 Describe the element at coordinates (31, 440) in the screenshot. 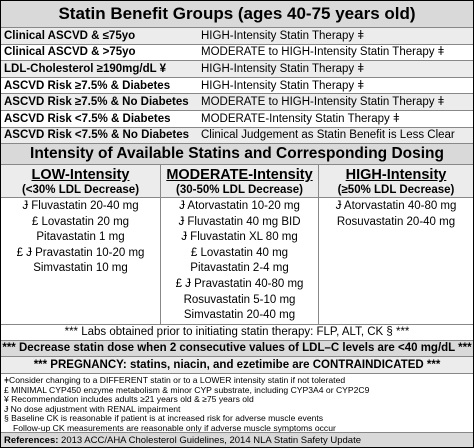

I see `references-label: References:` at that location.